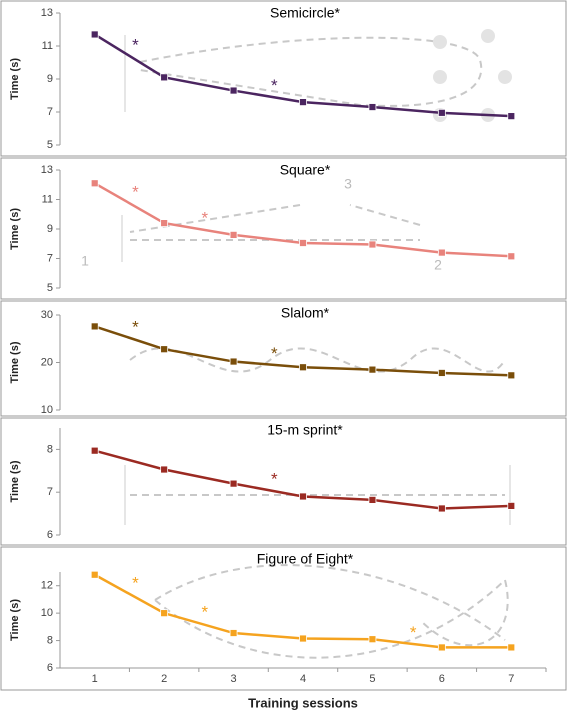 The height and width of the screenshot is (718, 567). Describe the element at coordinates (305, 313) in the screenshot. I see `panel-title: Slalom*` at that location.